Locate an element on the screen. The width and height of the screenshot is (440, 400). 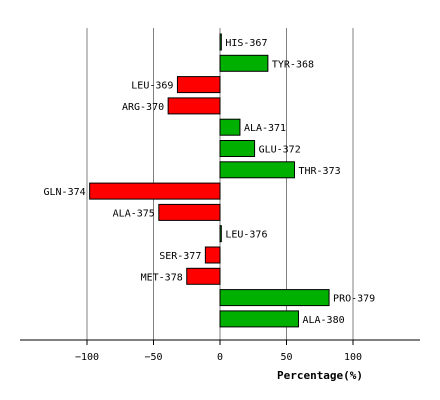
x-tick-label-1: −50 is located at coordinates (153, 357).